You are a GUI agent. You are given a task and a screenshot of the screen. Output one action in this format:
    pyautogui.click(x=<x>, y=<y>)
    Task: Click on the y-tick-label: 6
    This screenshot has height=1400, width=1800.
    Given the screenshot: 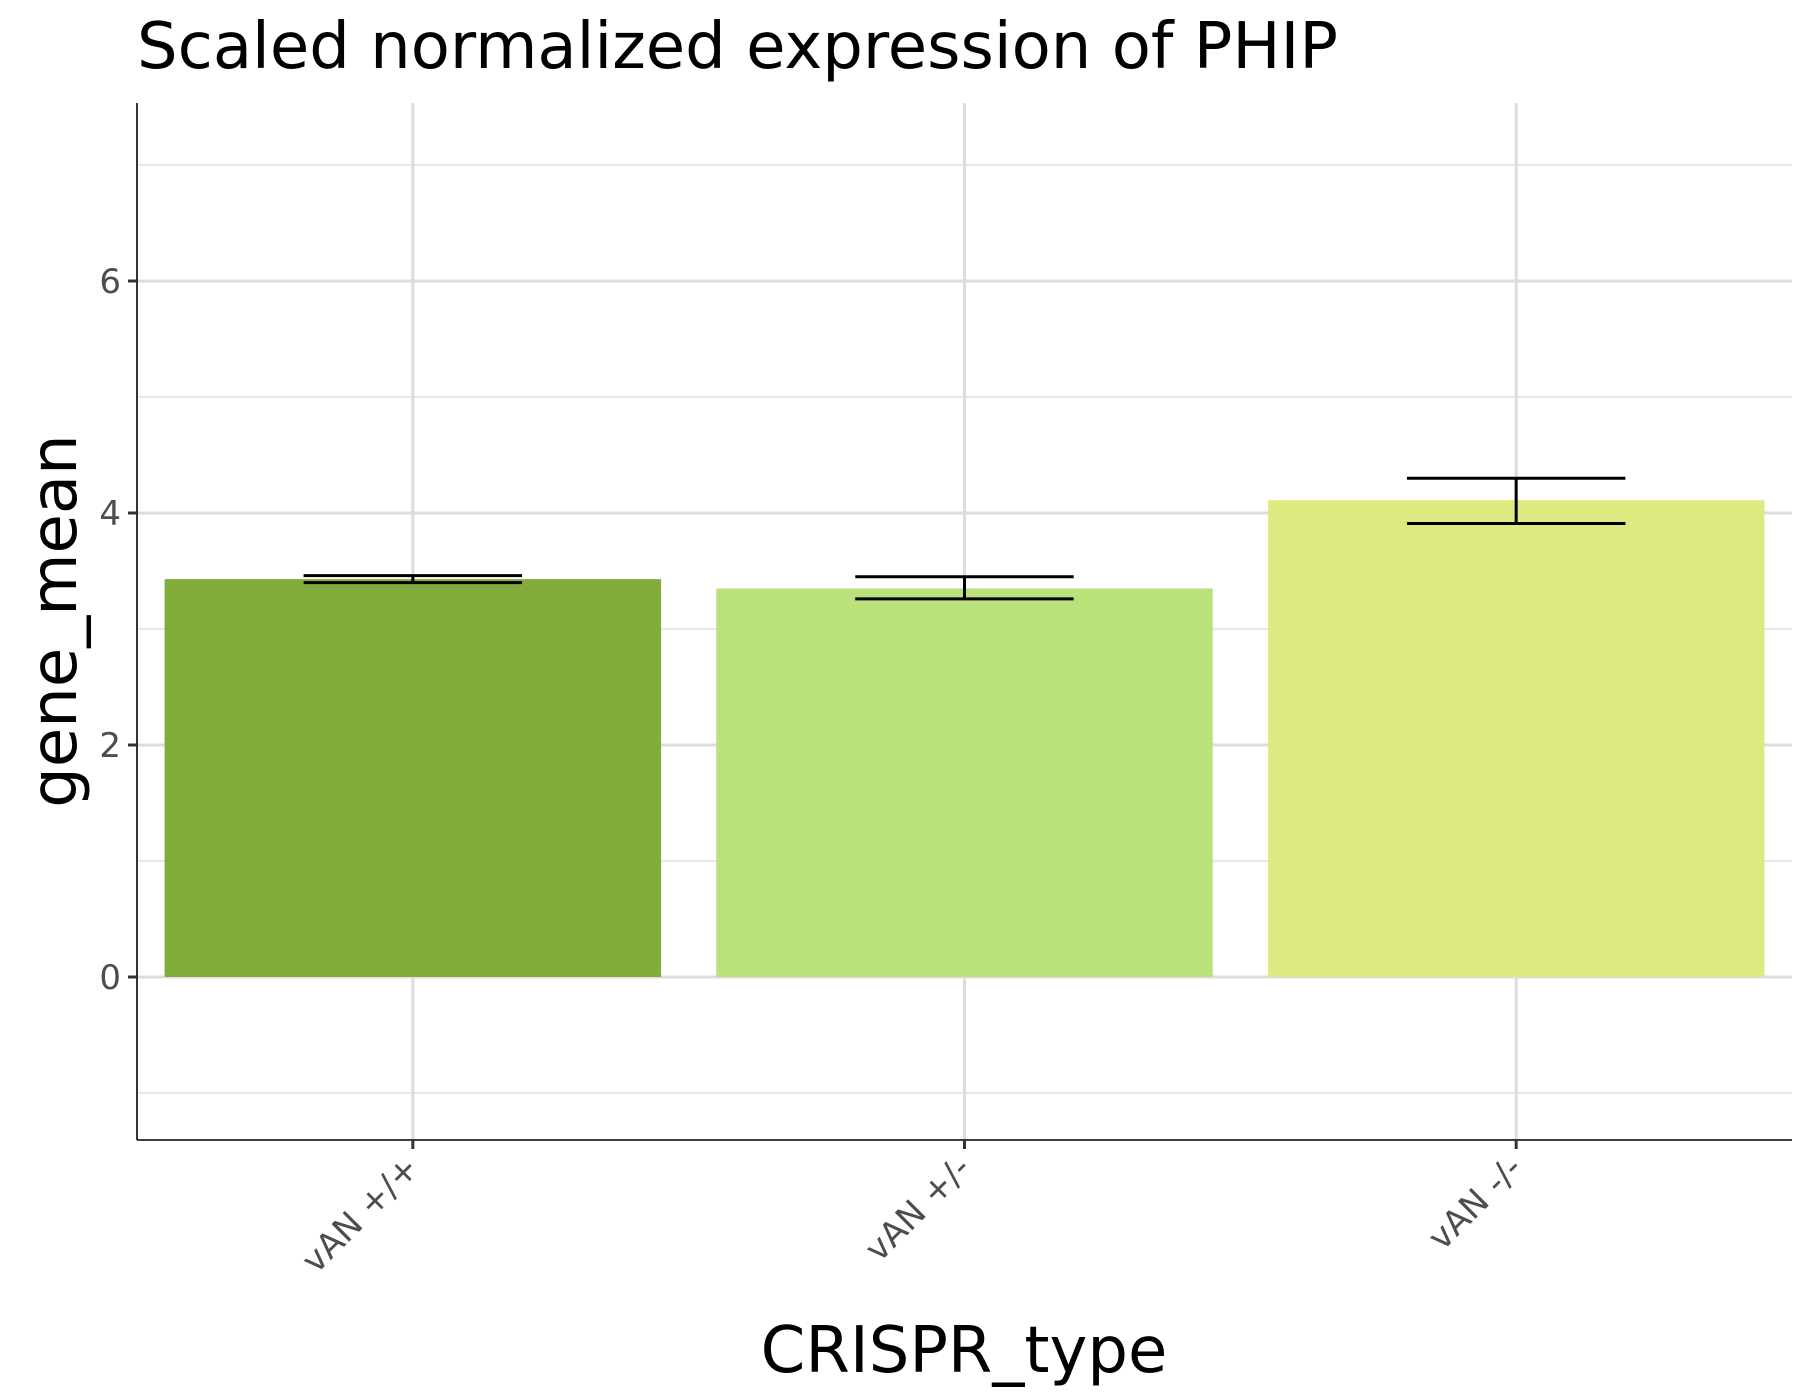 What is the action you would take?
    pyautogui.click(x=110, y=282)
    